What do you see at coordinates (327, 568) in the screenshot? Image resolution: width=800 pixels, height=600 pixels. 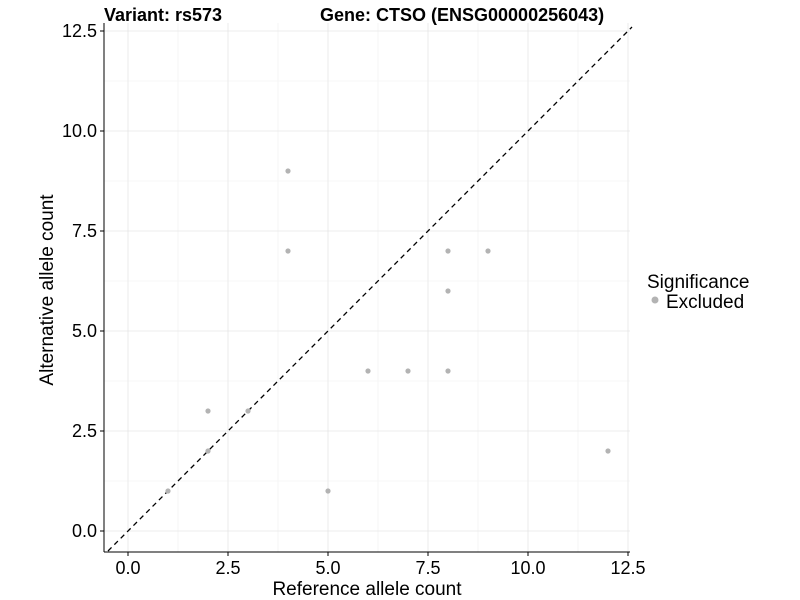 I see `x-tick-label-2: 5.0` at bounding box center [327, 568].